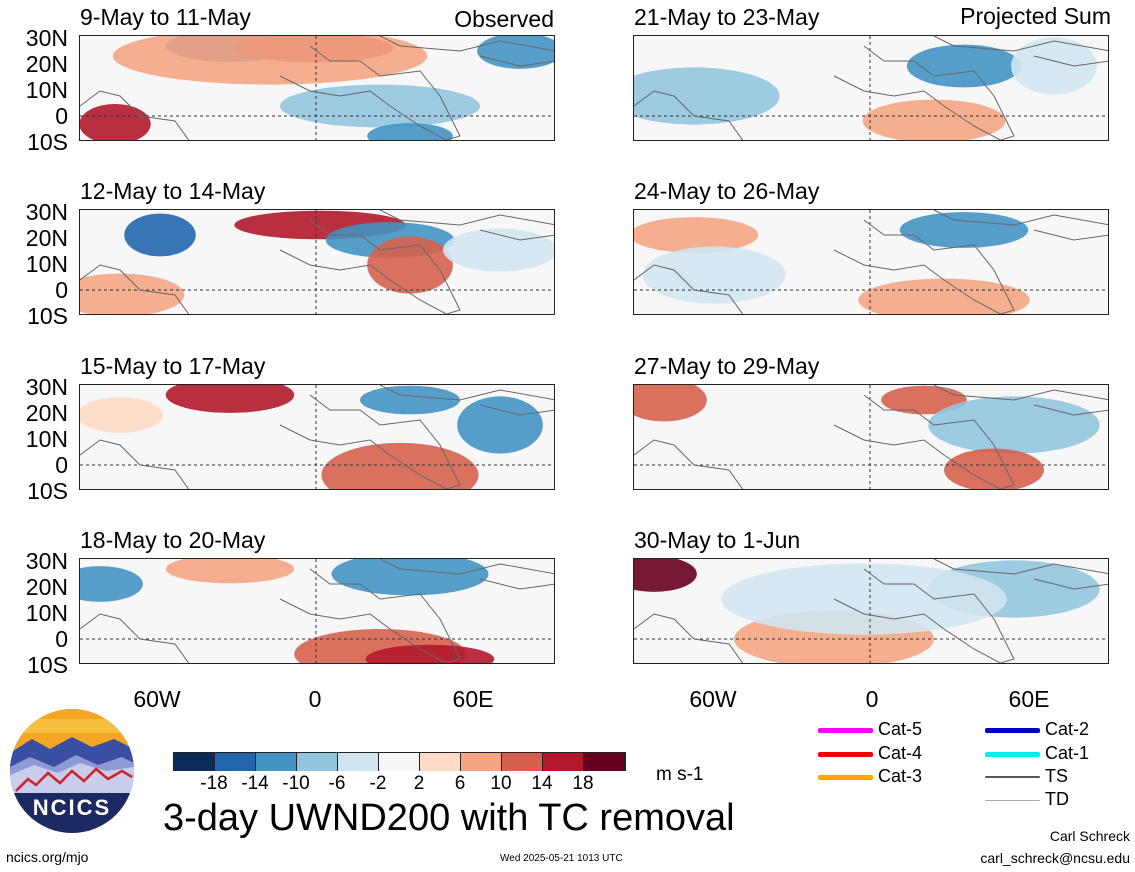  I want to click on panel-title-obs-2: 12-May to 14-May, so click(173, 191).